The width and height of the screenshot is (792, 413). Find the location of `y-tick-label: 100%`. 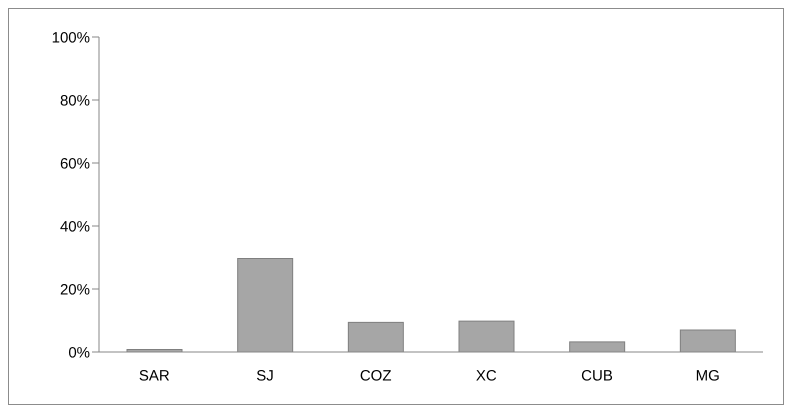

y-tick-label: 100% is located at coordinates (71, 37).